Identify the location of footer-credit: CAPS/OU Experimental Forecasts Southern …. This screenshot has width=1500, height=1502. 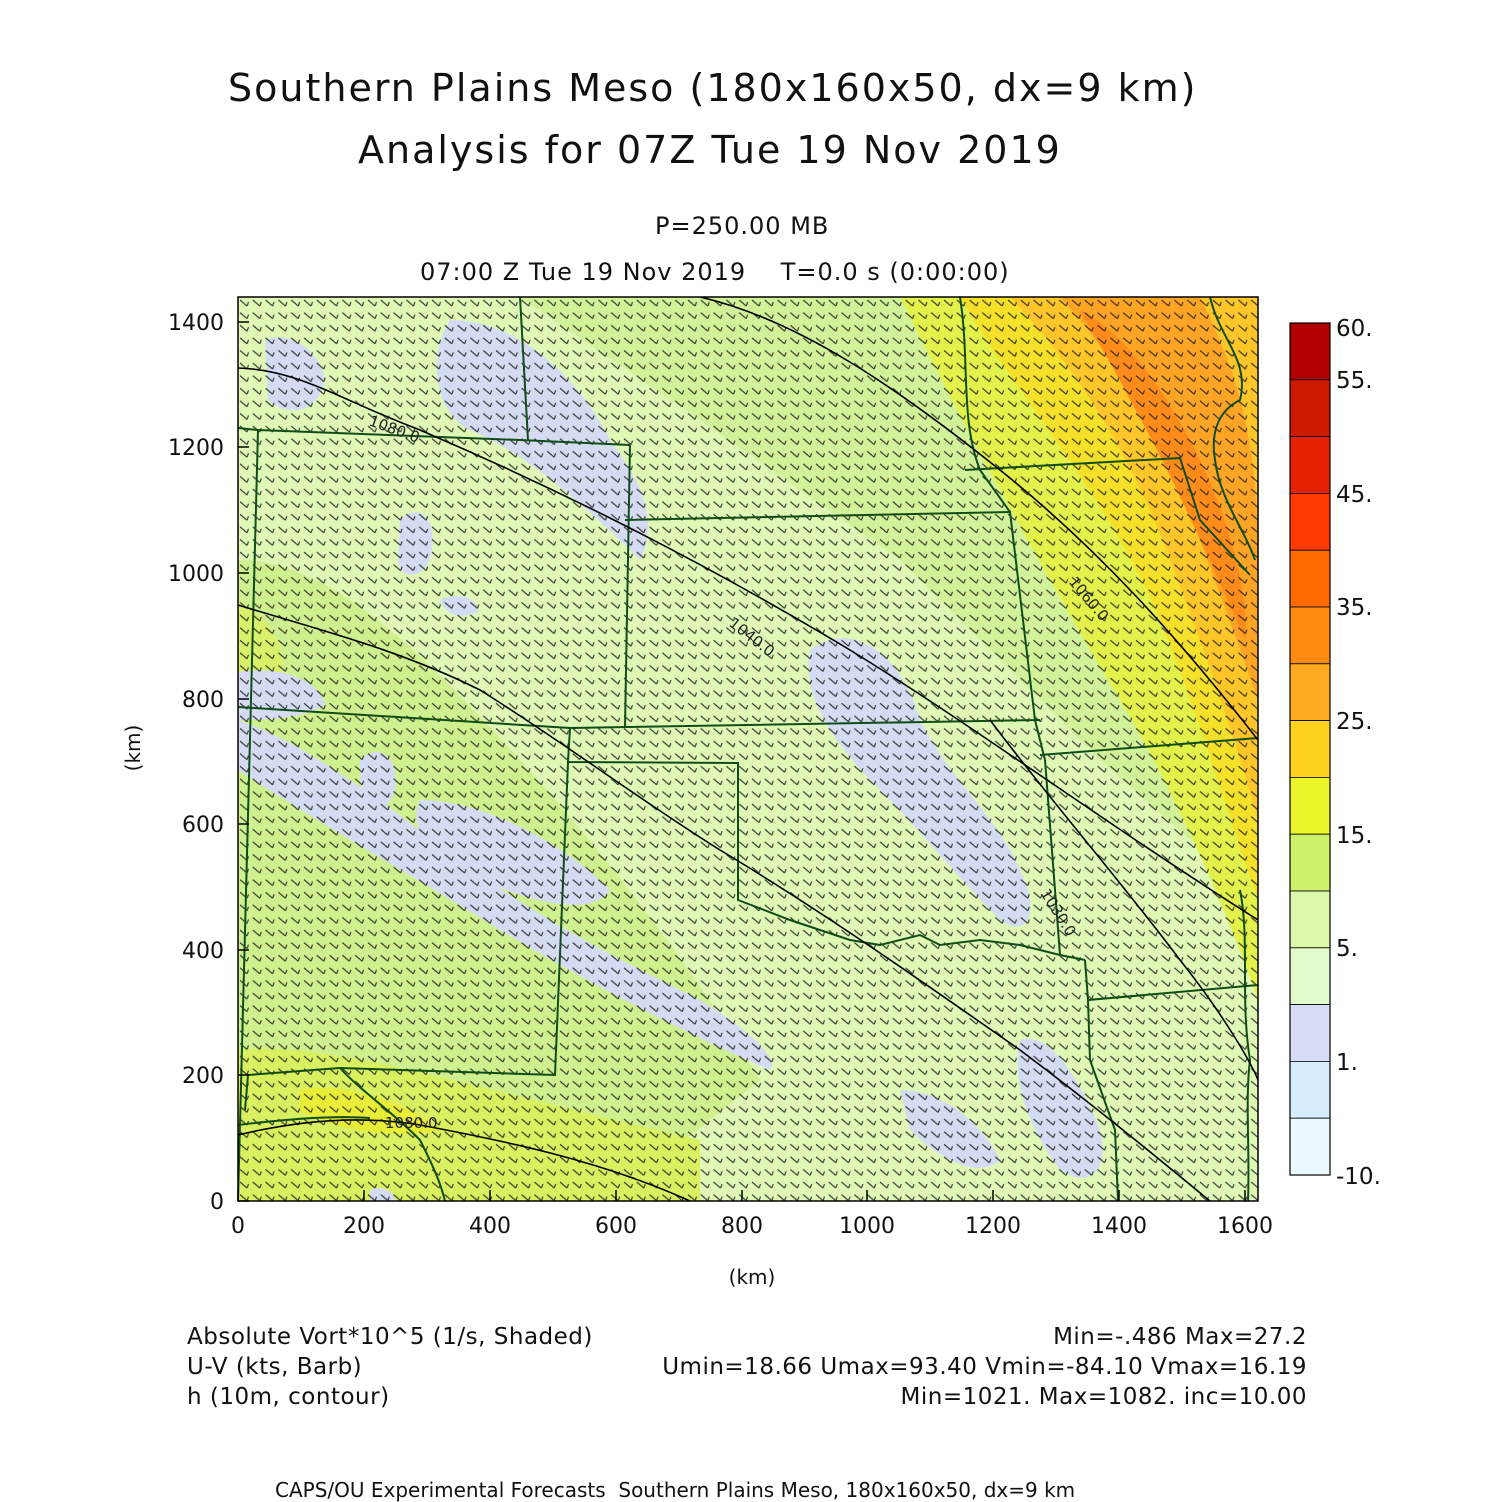
(675, 1490).